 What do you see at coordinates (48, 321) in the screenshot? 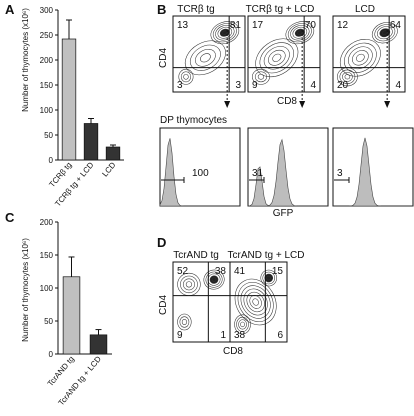
I see `y-tick-label: 50` at bounding box center [48, 321].